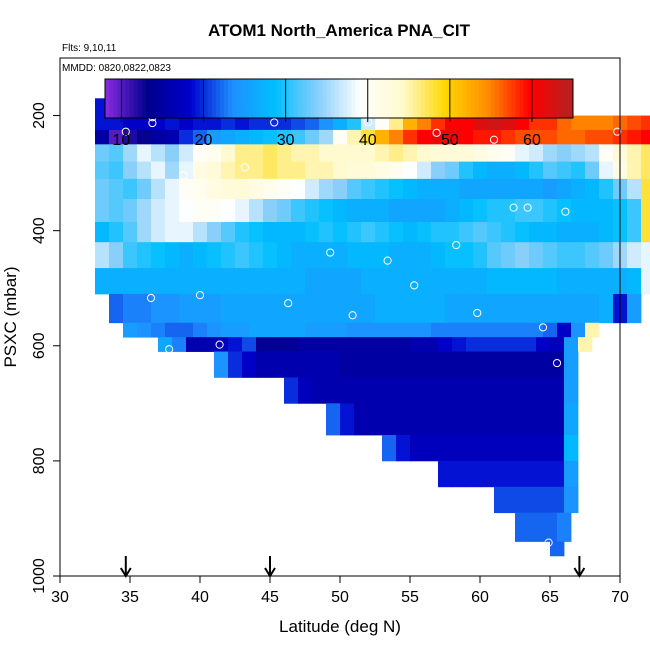  Describe the element at coordinates (39, 345) in the screenshot. I see `y-tick-label: 600` at that location.